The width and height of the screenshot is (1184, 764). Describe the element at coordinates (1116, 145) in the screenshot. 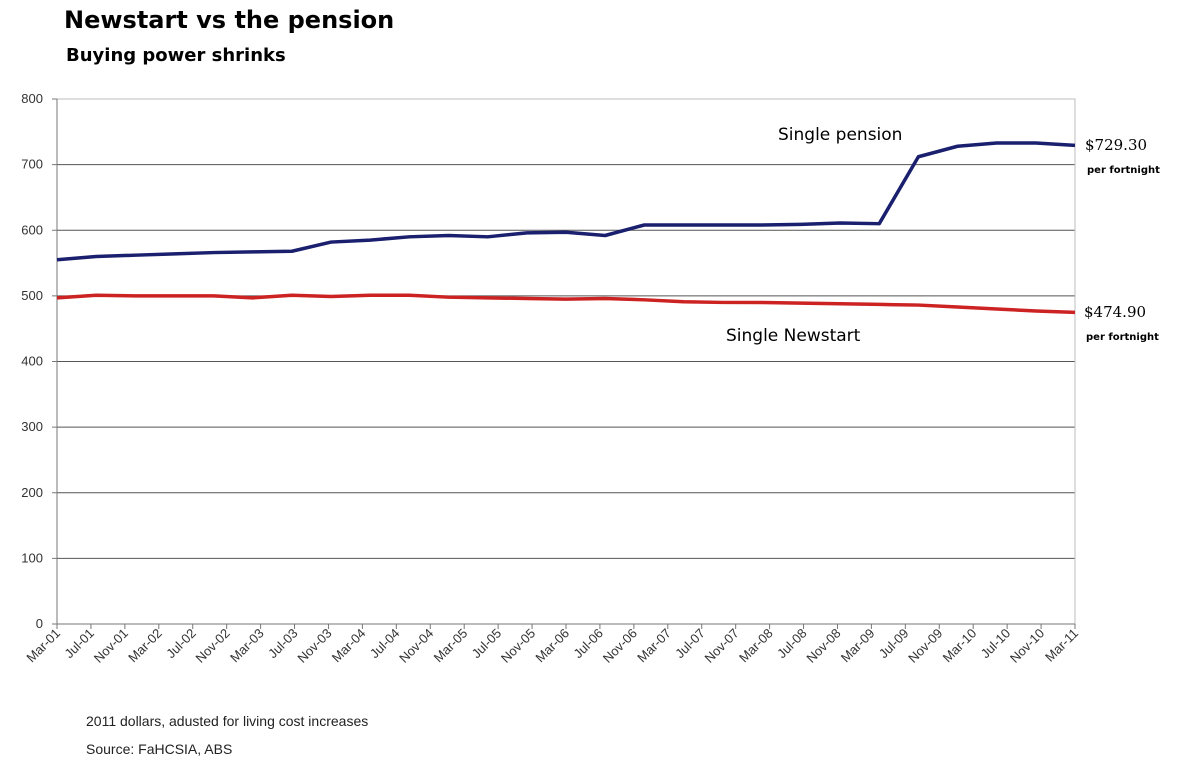

I see `pension-end-value: $729.30` at that location.